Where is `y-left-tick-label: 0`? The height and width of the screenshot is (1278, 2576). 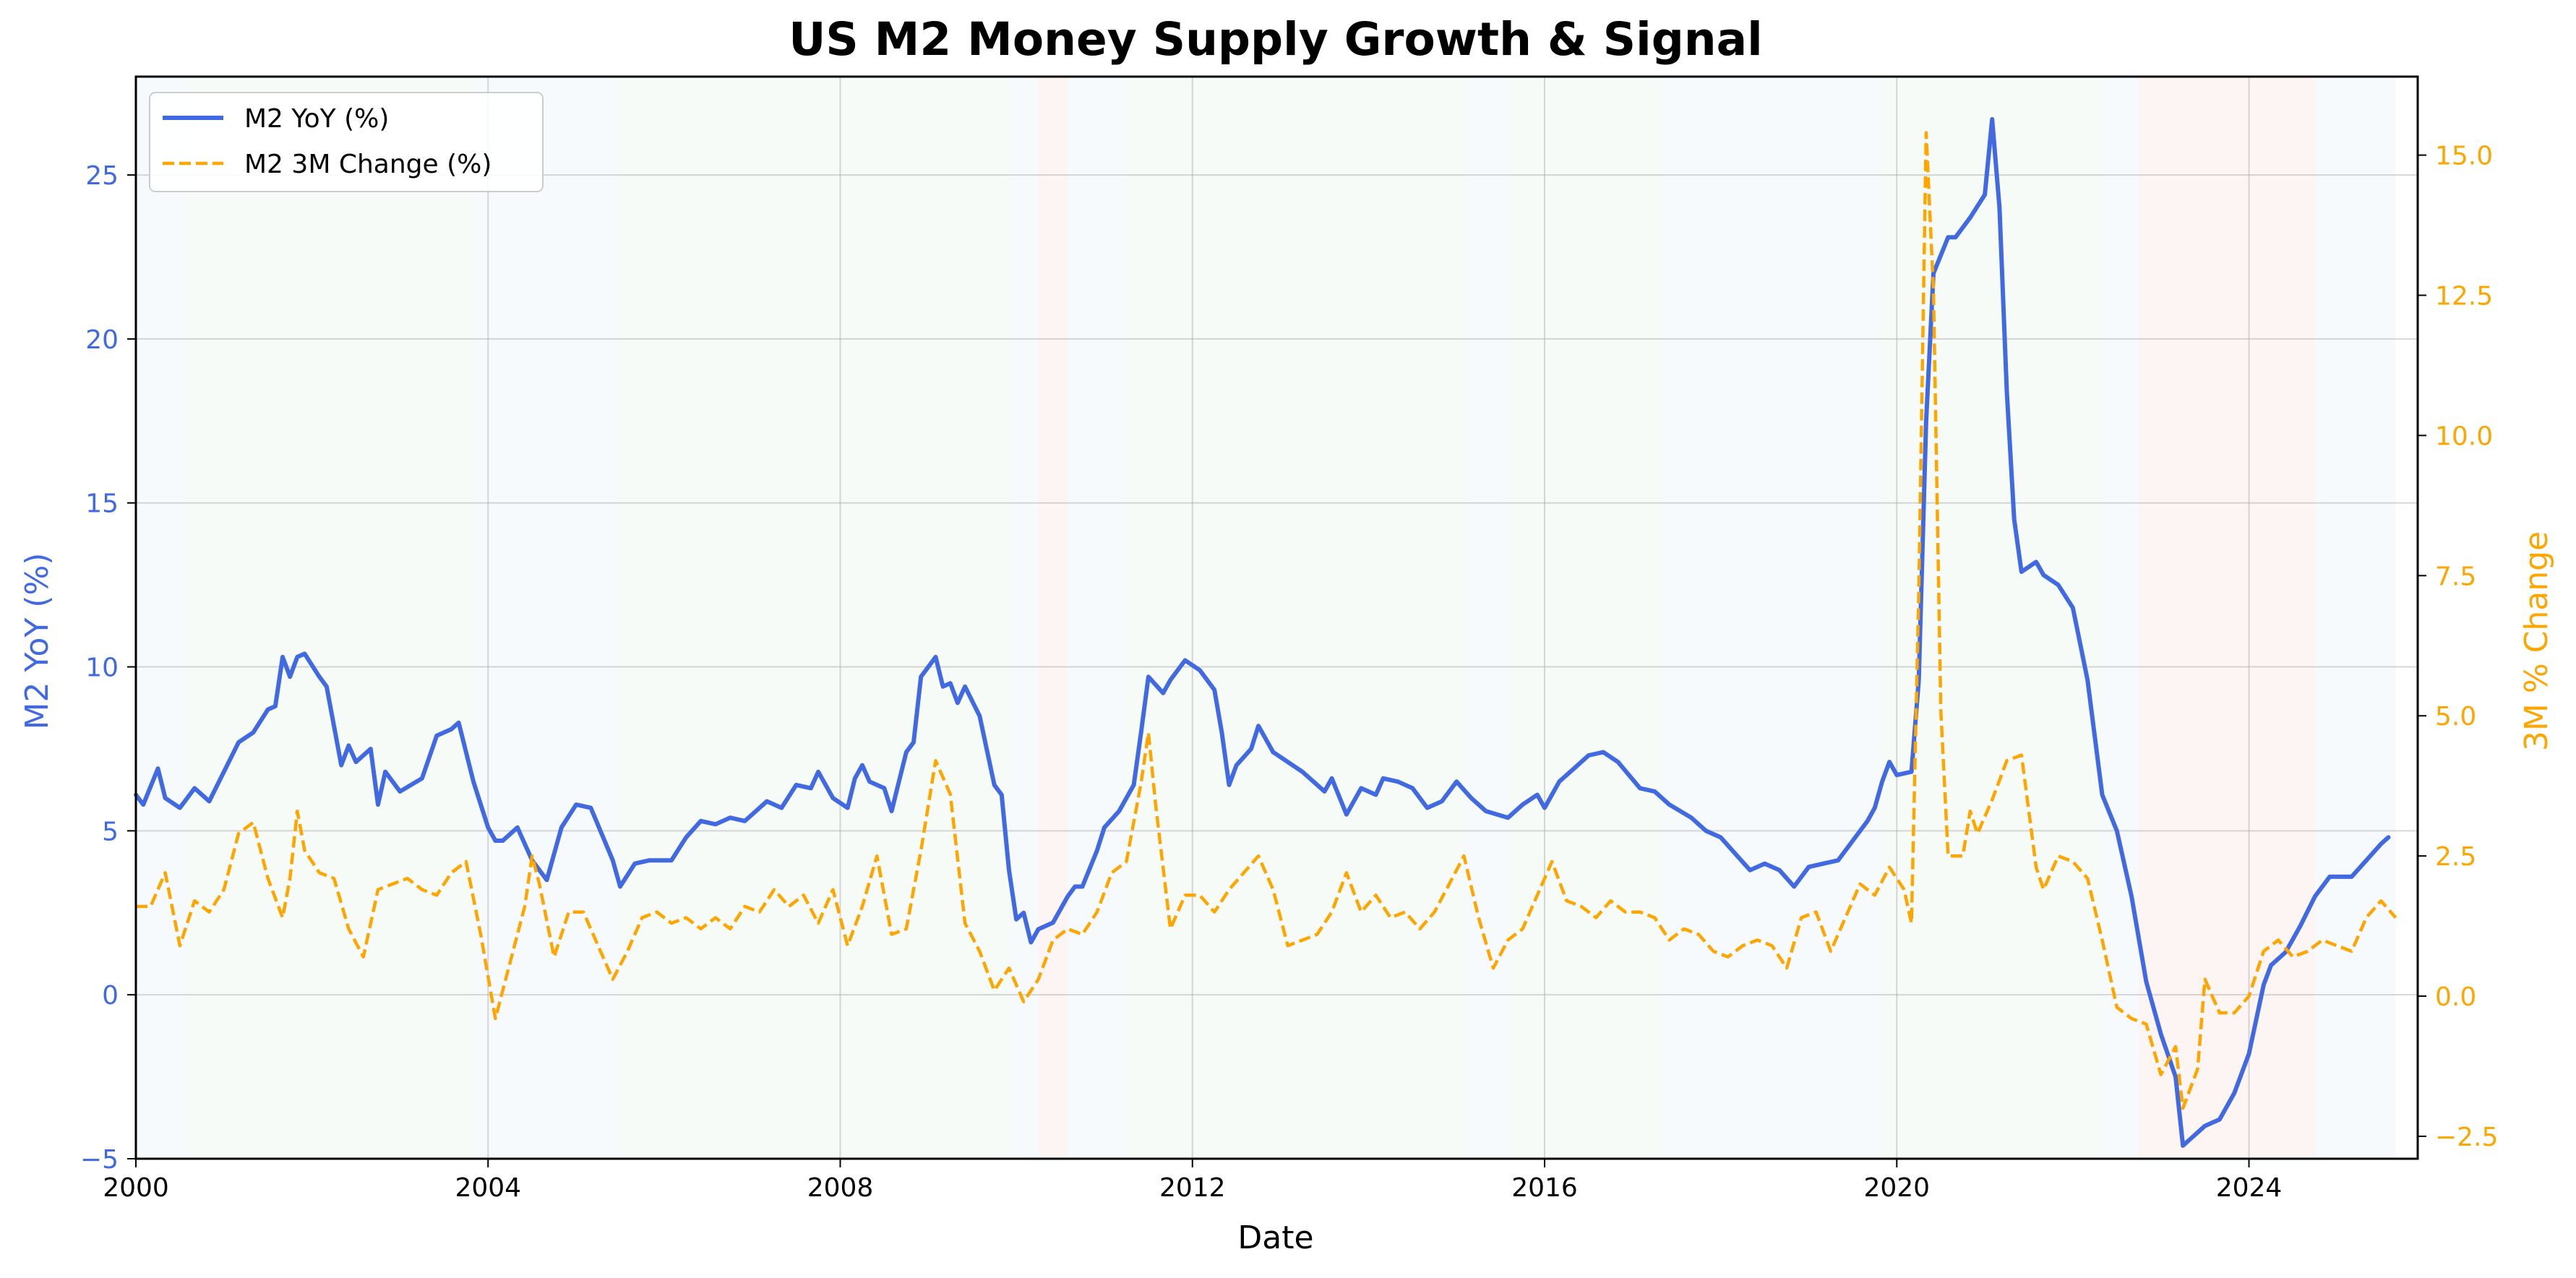 y-left-tick-label: 0 is located at coordinates (111, 996).